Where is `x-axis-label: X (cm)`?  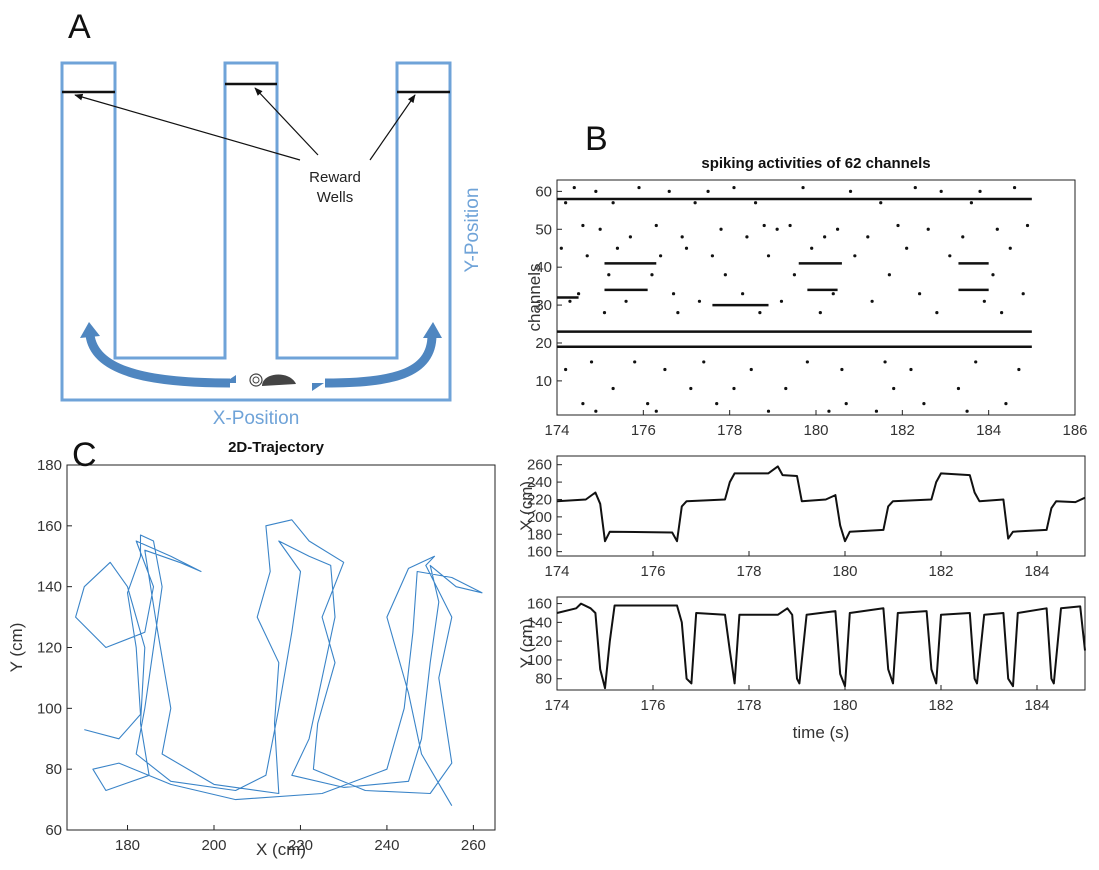
x-axis-label: X (cm) is located at coordinates (281, 849).